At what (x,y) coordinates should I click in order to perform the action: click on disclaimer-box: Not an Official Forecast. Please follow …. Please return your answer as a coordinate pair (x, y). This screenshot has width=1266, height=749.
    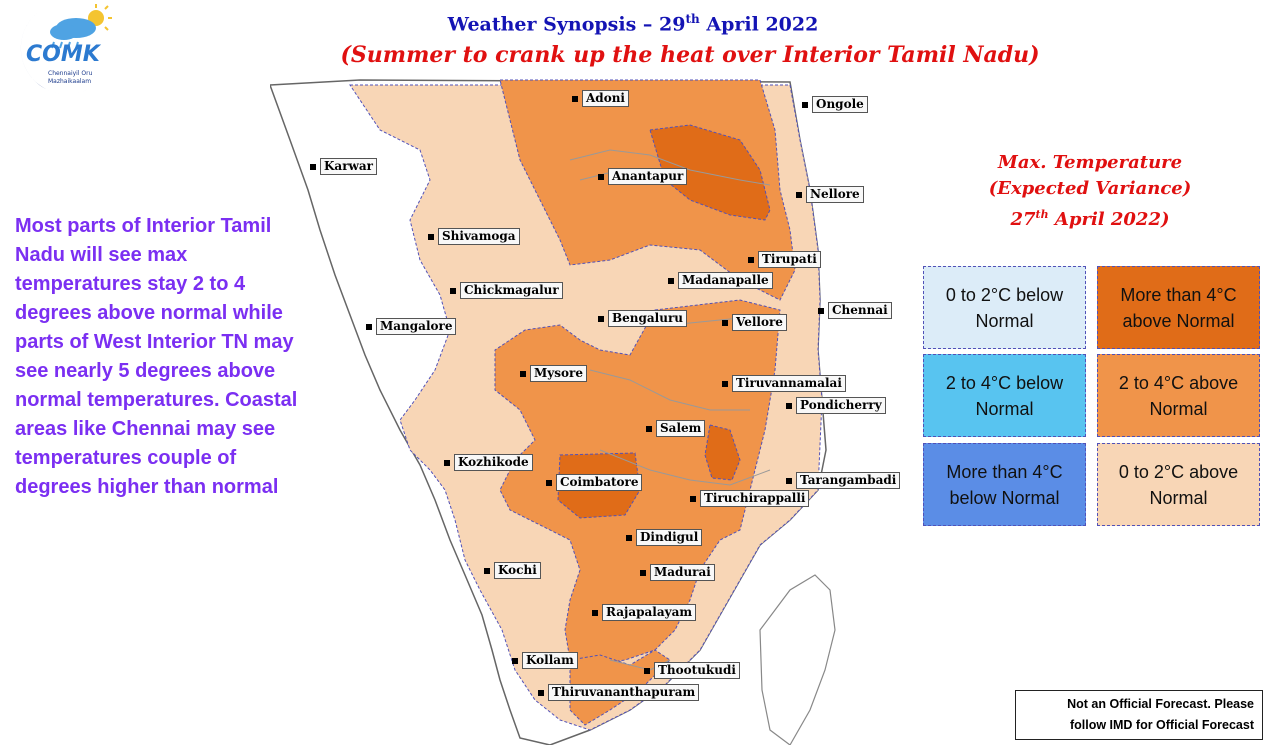
    Looking at the image, I should click on (1139, 715).